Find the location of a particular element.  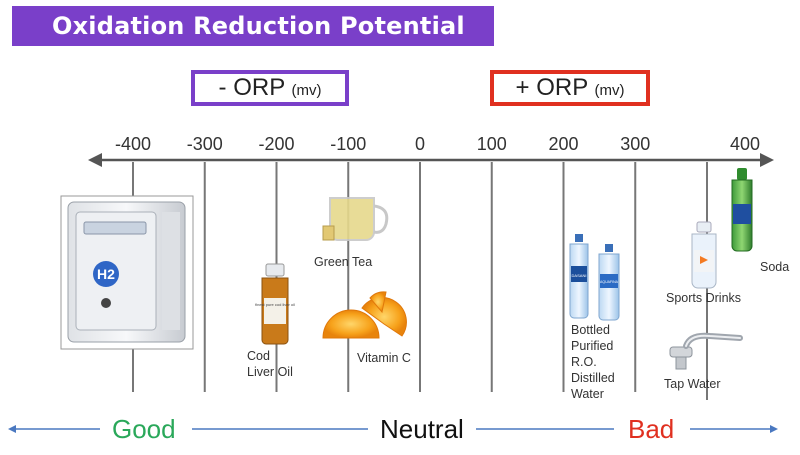

tick-label-8: 400 is located at coordinates (745, 144).